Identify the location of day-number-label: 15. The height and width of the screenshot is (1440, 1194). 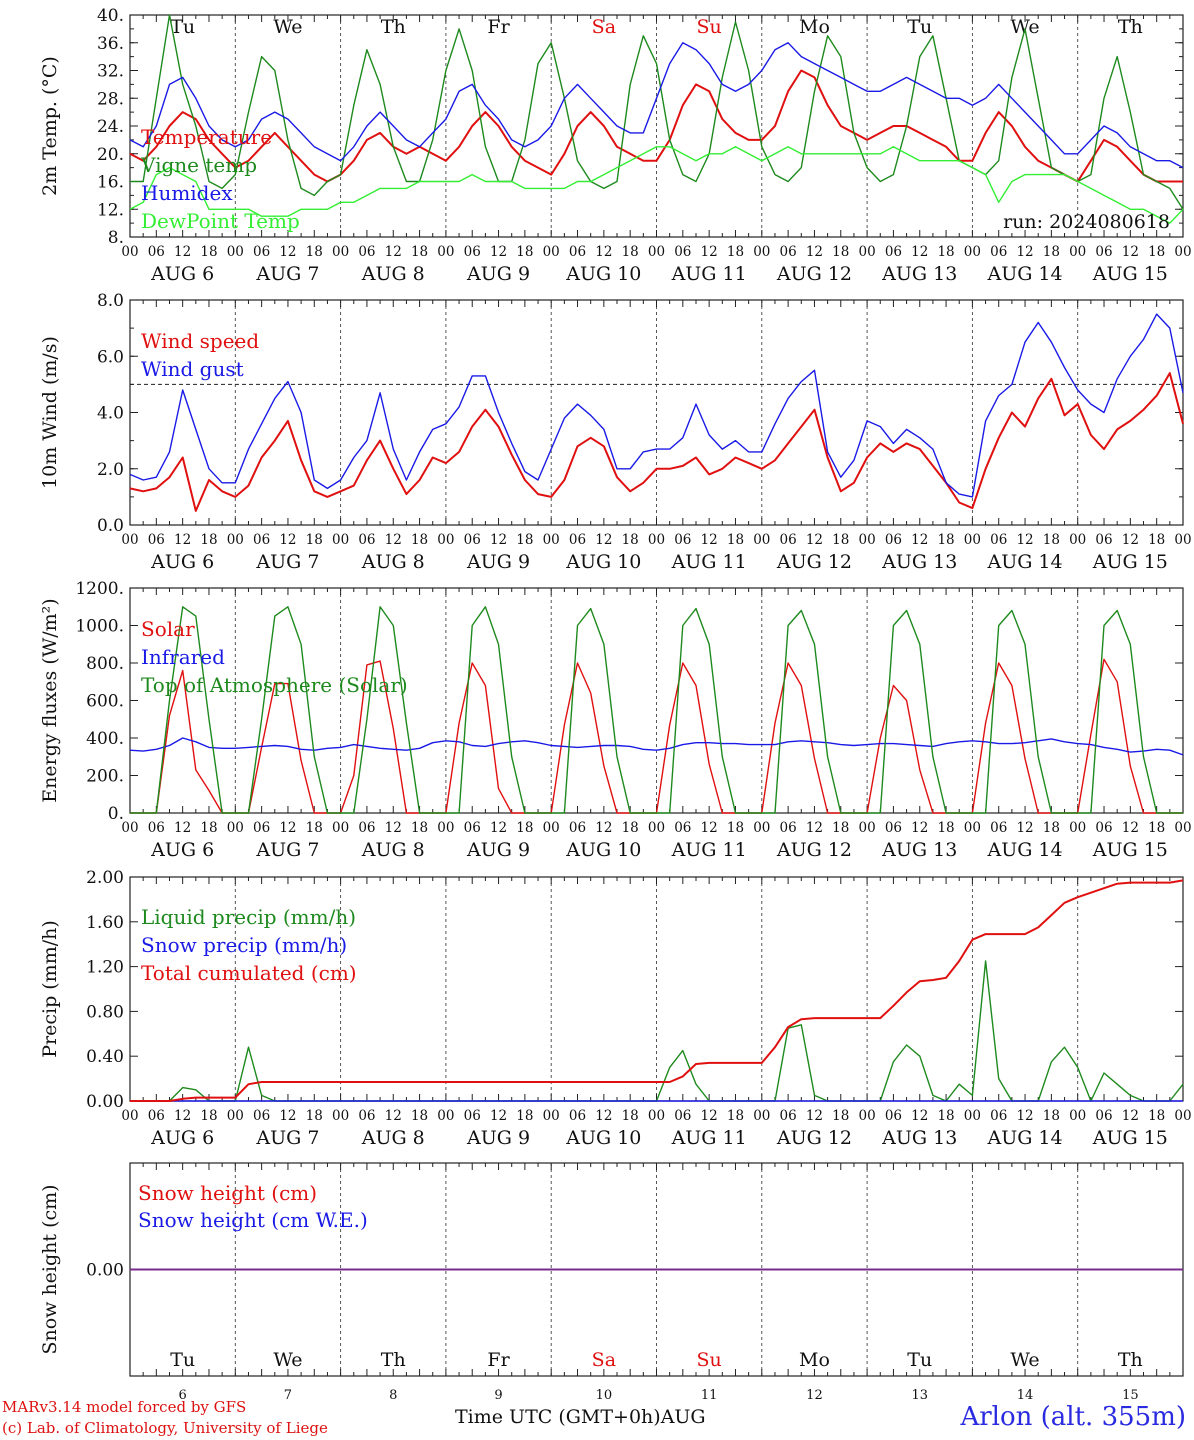
(1130, 1395).